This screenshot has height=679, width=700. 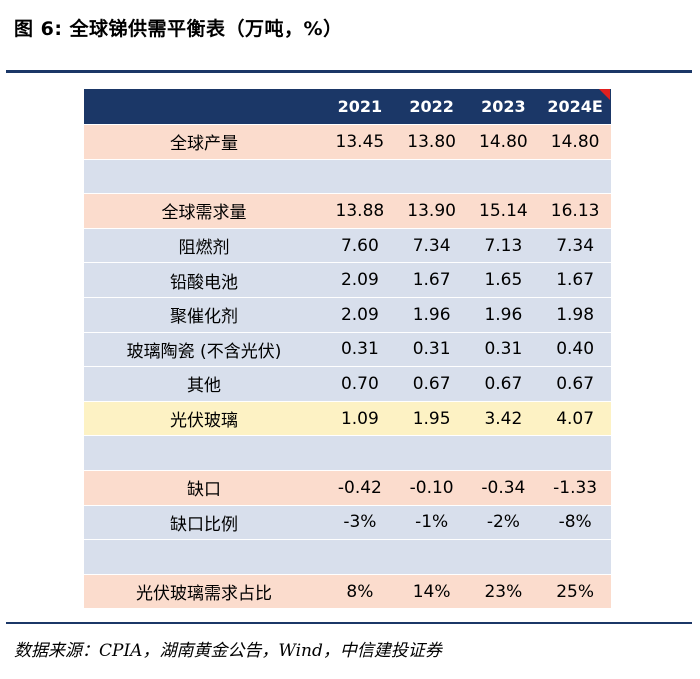 I want to click on row-label: 其他, so click(x=204, y=384).